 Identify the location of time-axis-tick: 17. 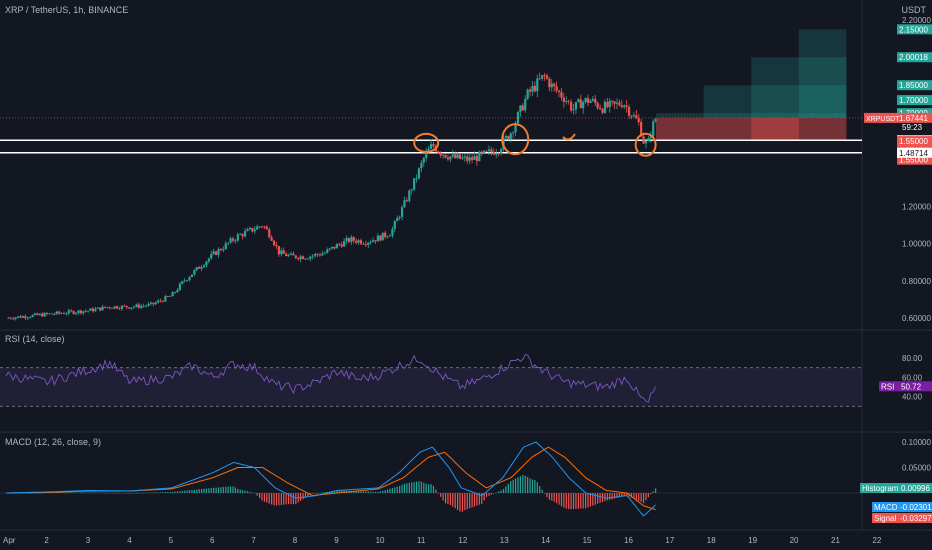
(669, 540).